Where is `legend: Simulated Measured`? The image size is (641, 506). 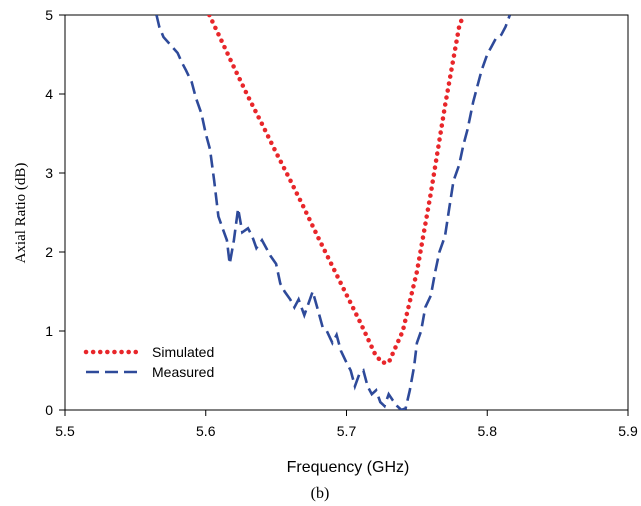 legend: Simulated Measured is located at coordinates (148, 362).